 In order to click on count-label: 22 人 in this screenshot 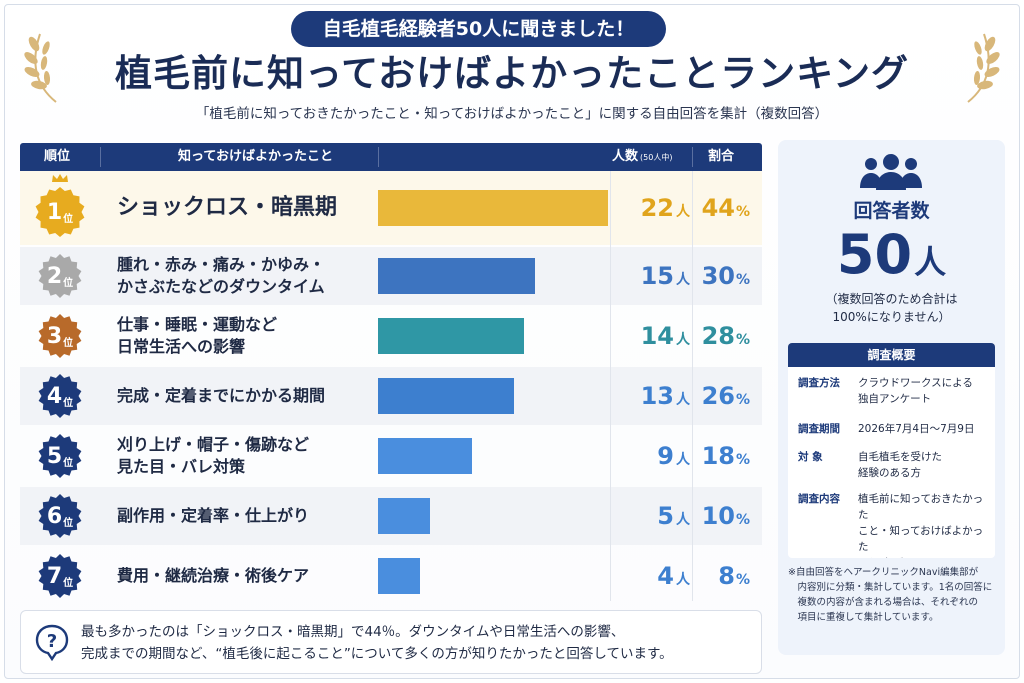, I will do `click(665, 208)`.